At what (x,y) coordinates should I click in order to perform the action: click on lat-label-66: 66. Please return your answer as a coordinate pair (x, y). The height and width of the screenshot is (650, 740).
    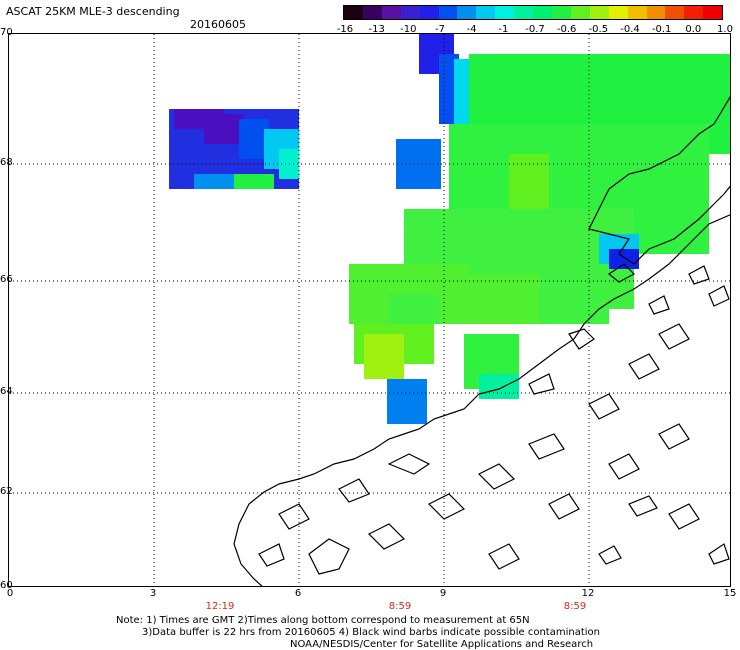
    Looking at the image, I should click on (6, 279).